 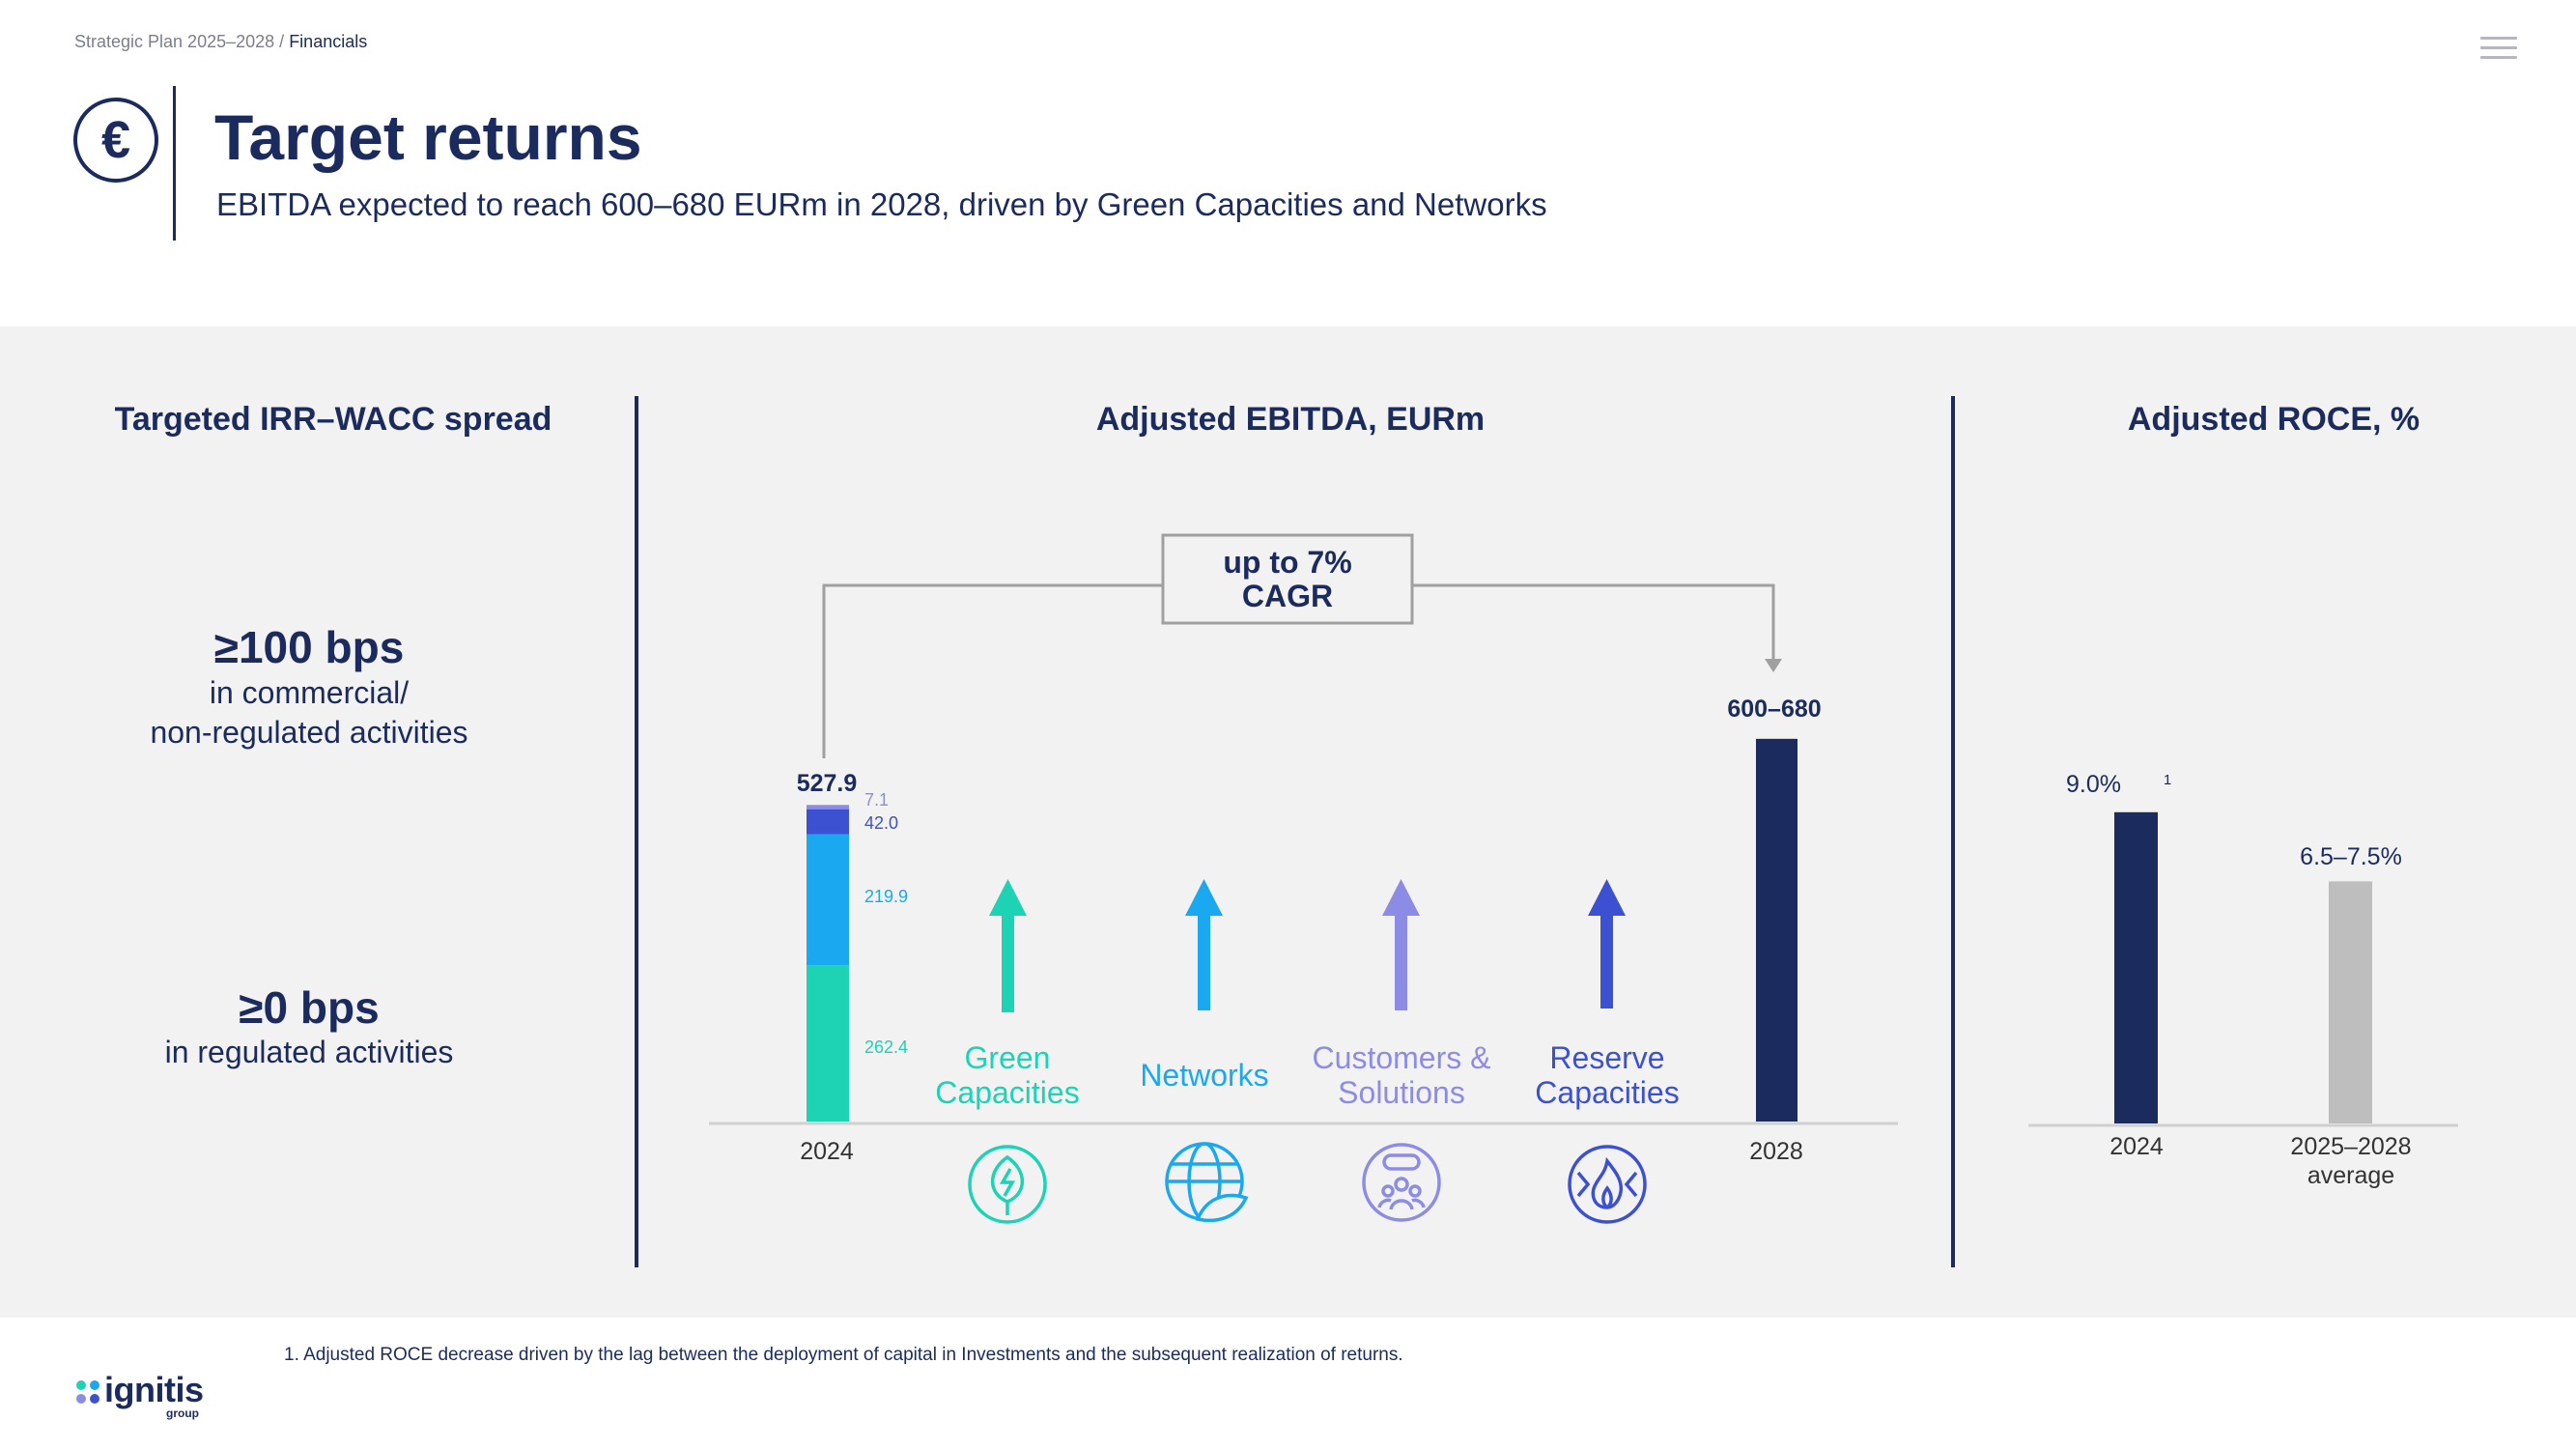 What do you see at coordinates (886, 896) in the screenshot?
I see `ebitda-2024-segment-label-1: 219.9` at bounding box center [886, 896].